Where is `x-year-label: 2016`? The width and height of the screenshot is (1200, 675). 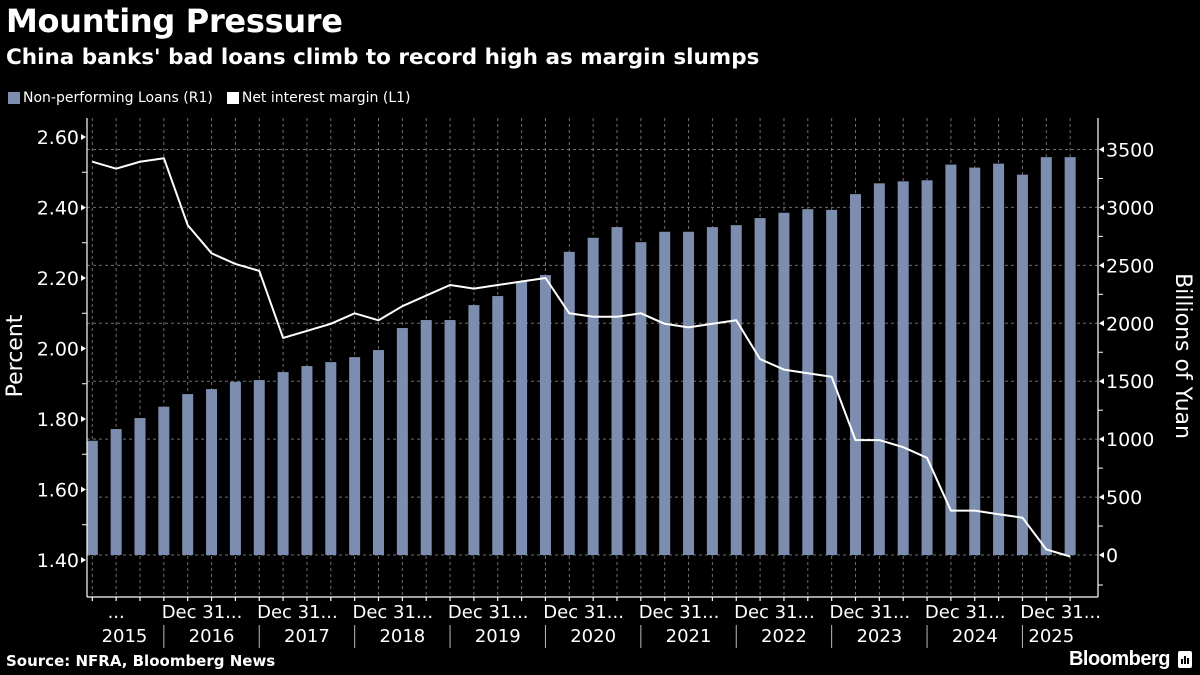 x-year-label: 2016 is located at coordinates (212, 636).